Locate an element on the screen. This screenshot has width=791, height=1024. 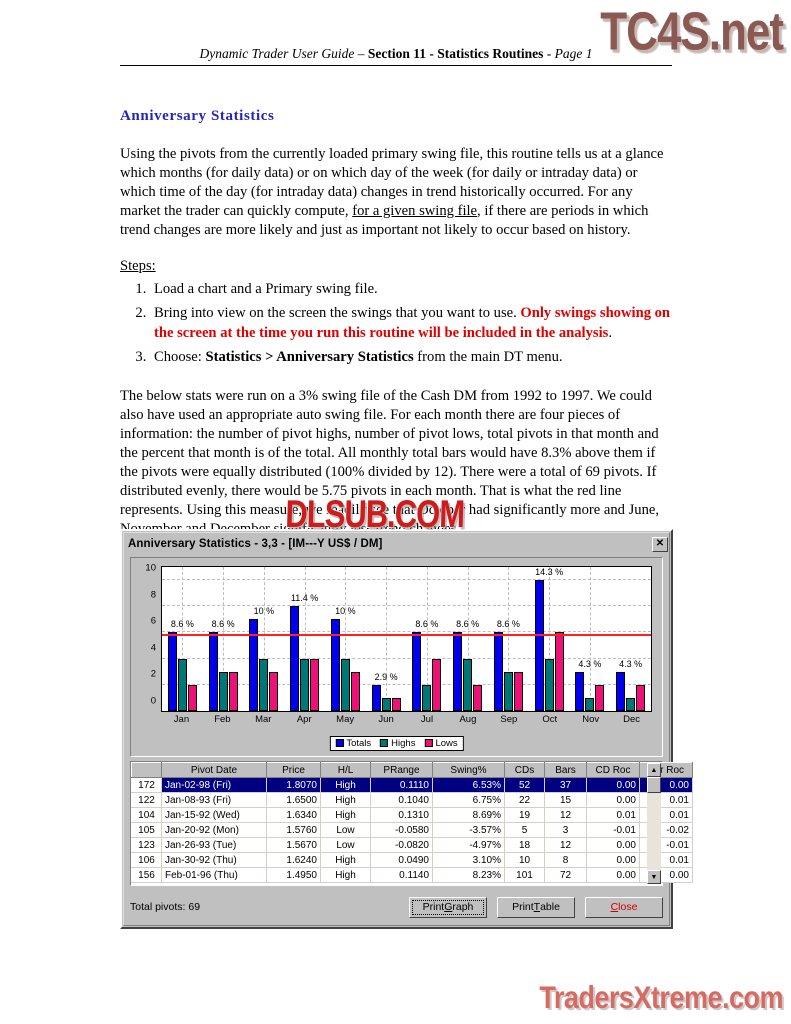
table-cell-swing: 6.75% is located at coordinates (468, 800).